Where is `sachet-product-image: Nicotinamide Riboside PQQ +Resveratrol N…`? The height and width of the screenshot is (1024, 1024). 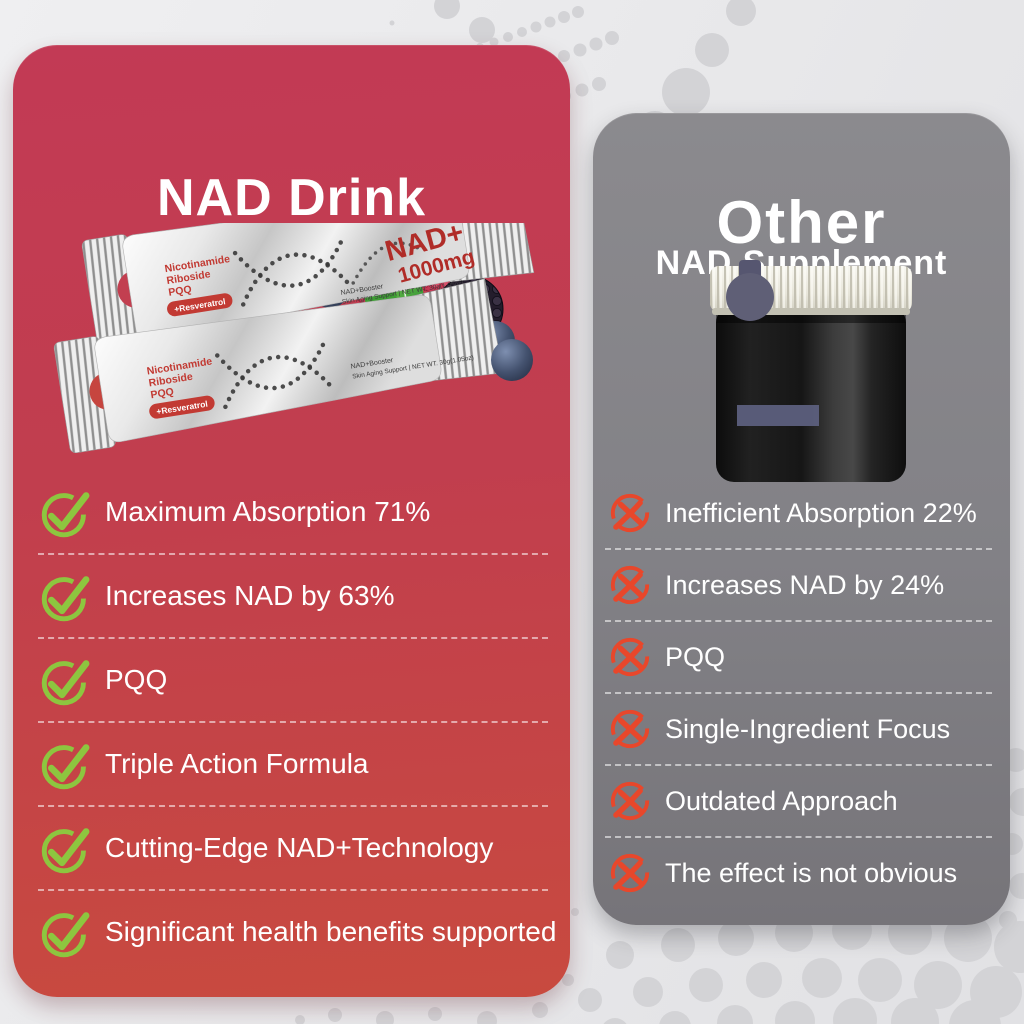
sachet-product-image: Nicotinamide Riboside PQQ +Resveratrol N… is located at coordinates (294, 338).